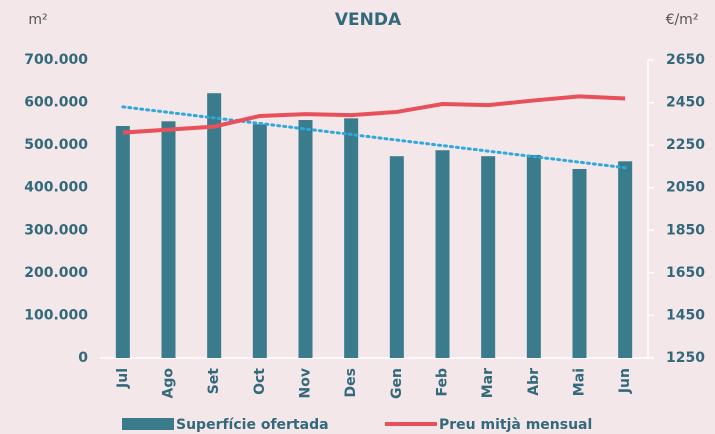 The image size is (715, 434). Describe the element at coordinates (306, 383) in the screenshot. I see `x-tick-label: Nov` at that location.